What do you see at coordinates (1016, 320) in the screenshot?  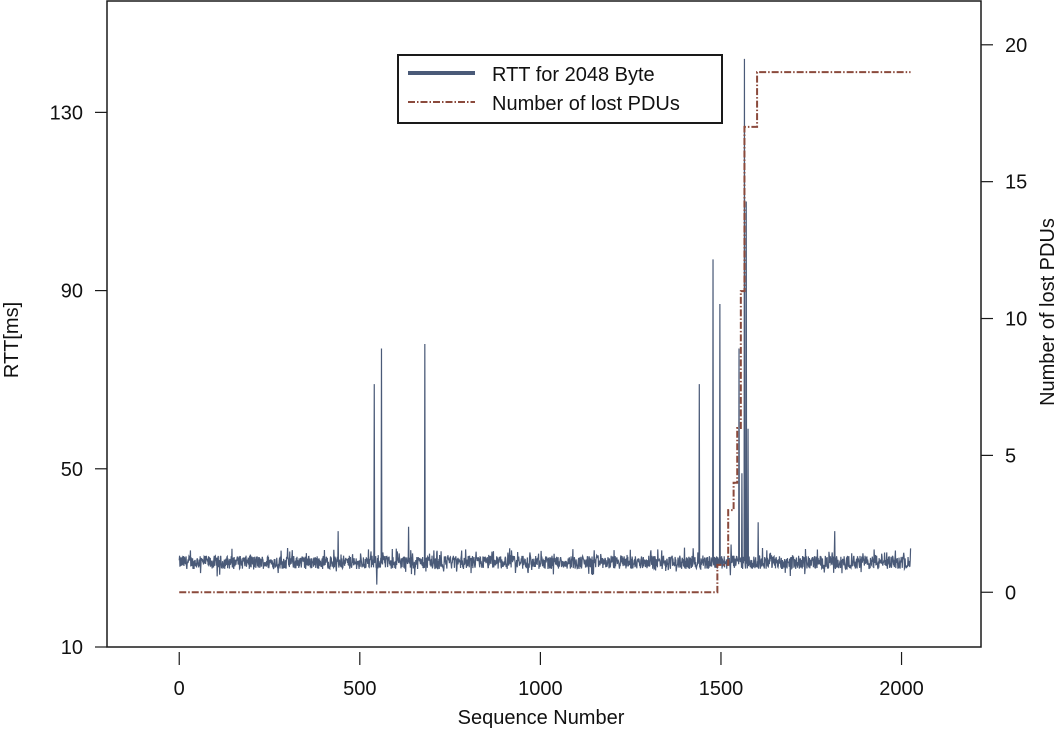 I see `y-right-tick-label: 10` at bounding box center [1016, 320].